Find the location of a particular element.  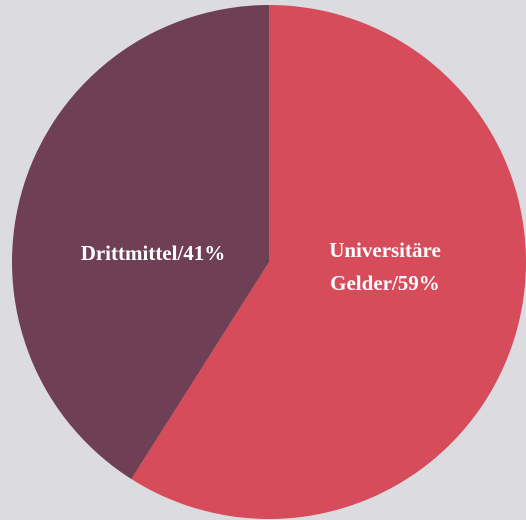

label-line: Universitäre is located at coordinates (385, 250).